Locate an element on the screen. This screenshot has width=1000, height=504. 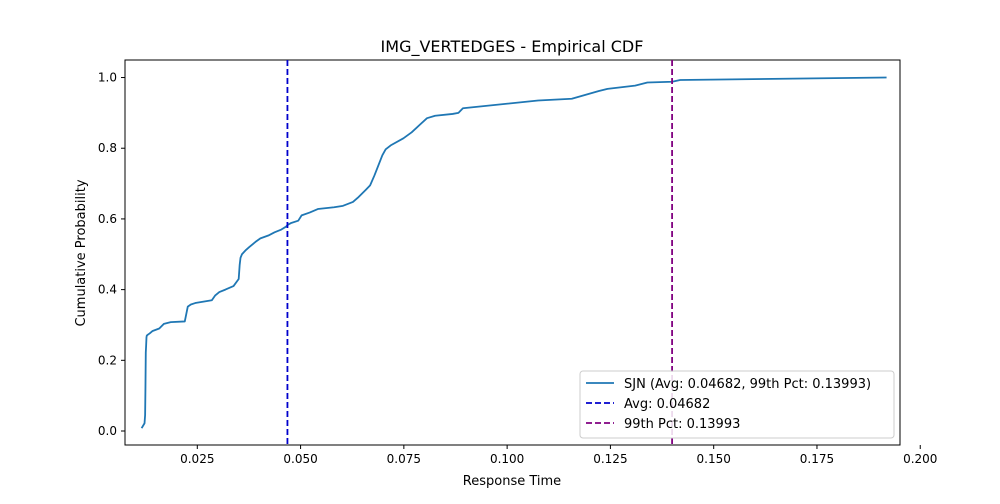
x-tick-label: 0.150 is located at coordinates (714, 459).